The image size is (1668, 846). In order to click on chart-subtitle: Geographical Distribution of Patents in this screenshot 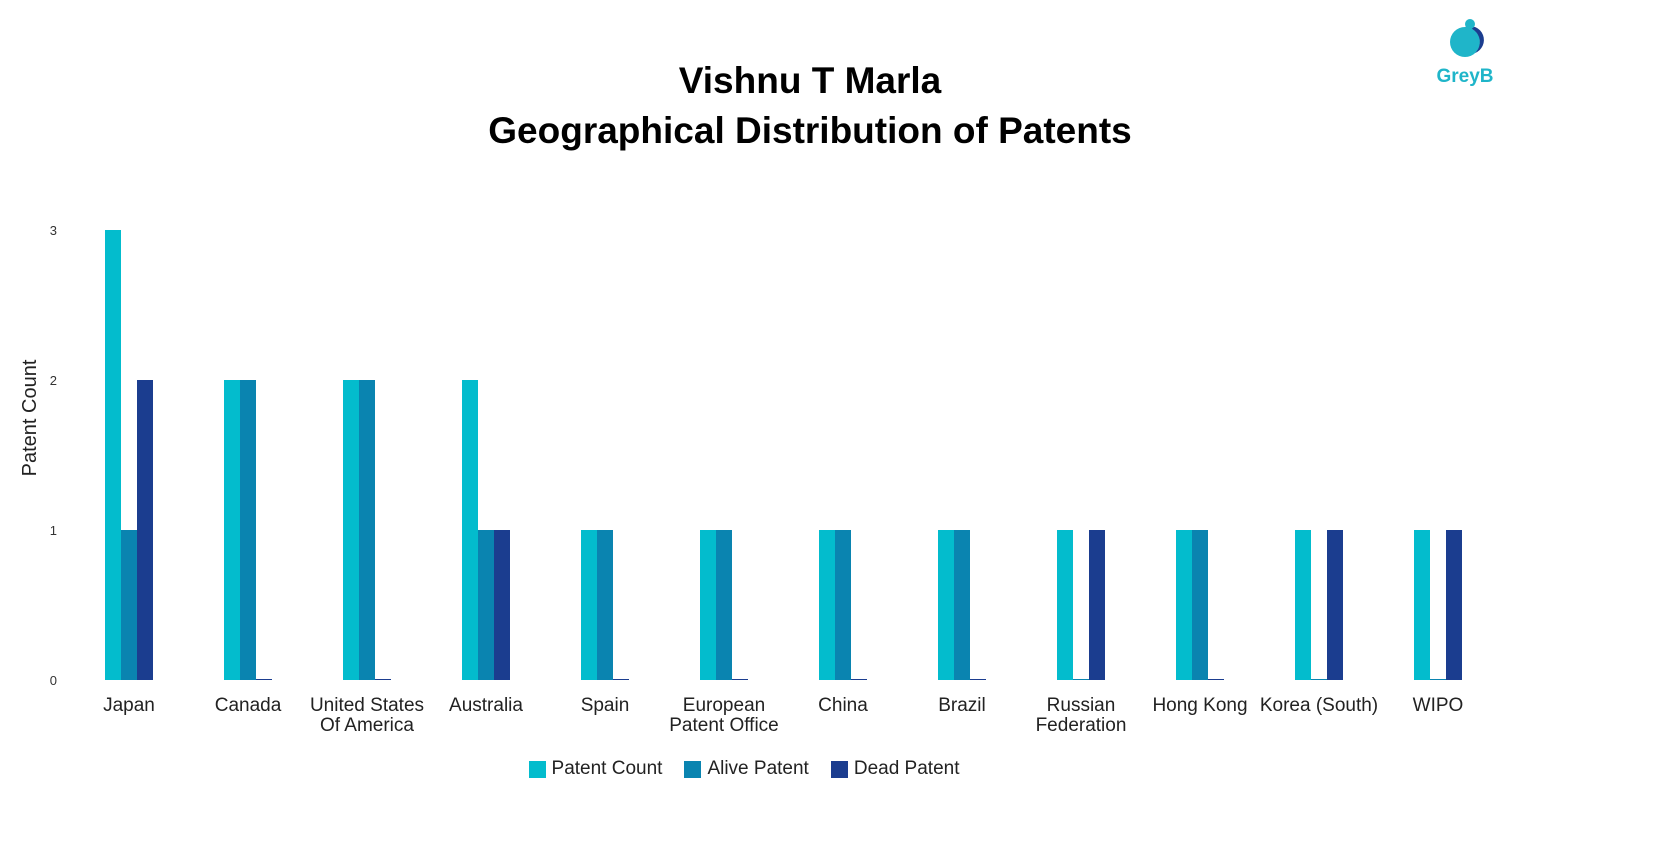, I will do `click(810, 130)`.